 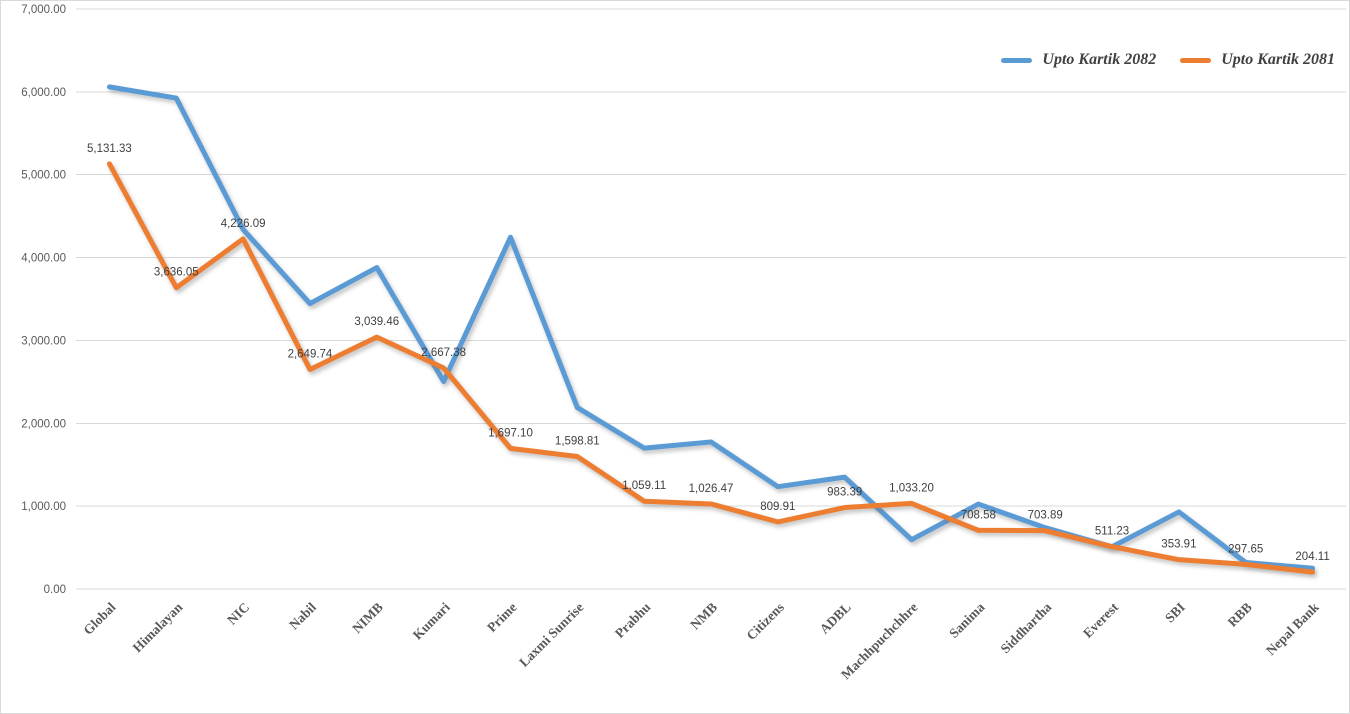 I want to click on y-axis-tick-label: 3,000.00, so click(x=43, y=341).